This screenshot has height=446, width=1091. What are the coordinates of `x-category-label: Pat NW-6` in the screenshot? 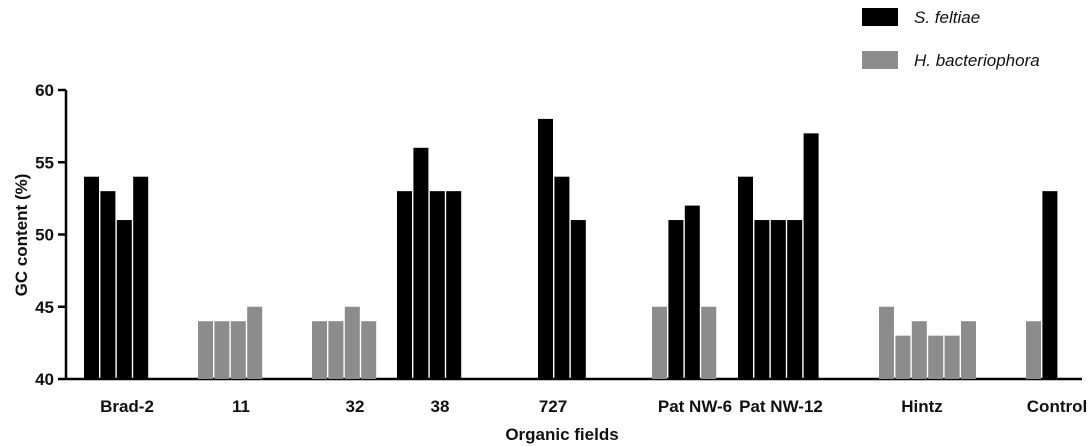 It's located at (695, 406).